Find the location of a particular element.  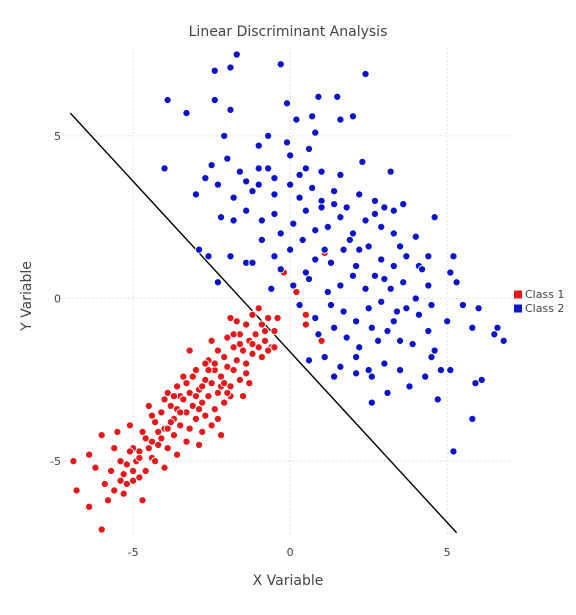

y-axis-label: Y Variable is located at coordinates (27, 296).